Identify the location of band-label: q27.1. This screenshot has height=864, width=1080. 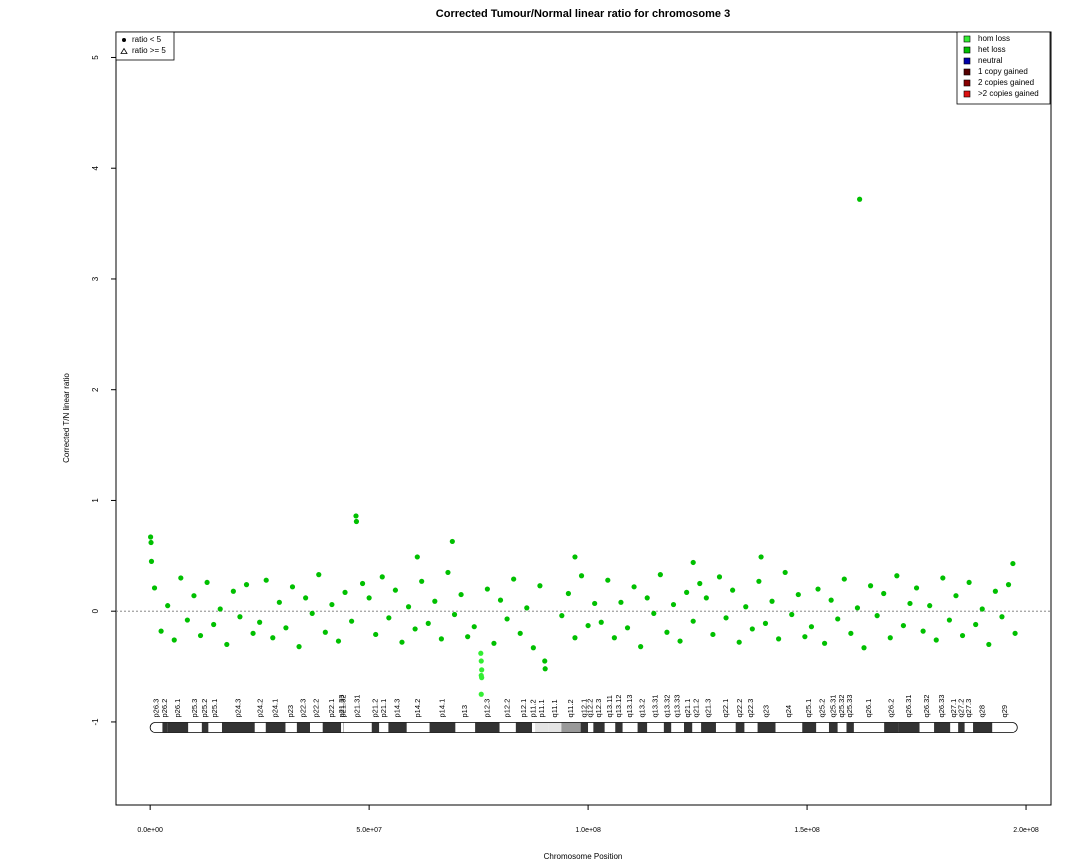
(953, 708).